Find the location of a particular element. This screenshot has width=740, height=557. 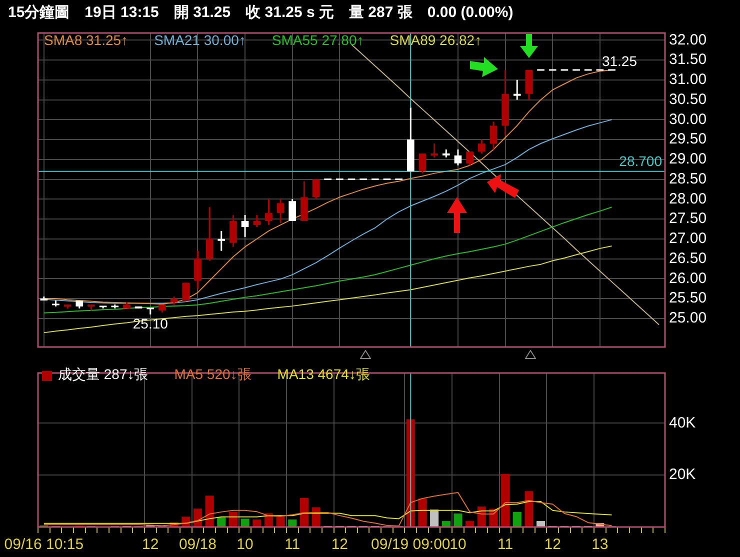

y-tick-label: 20K is located at coordinates (682, 475).